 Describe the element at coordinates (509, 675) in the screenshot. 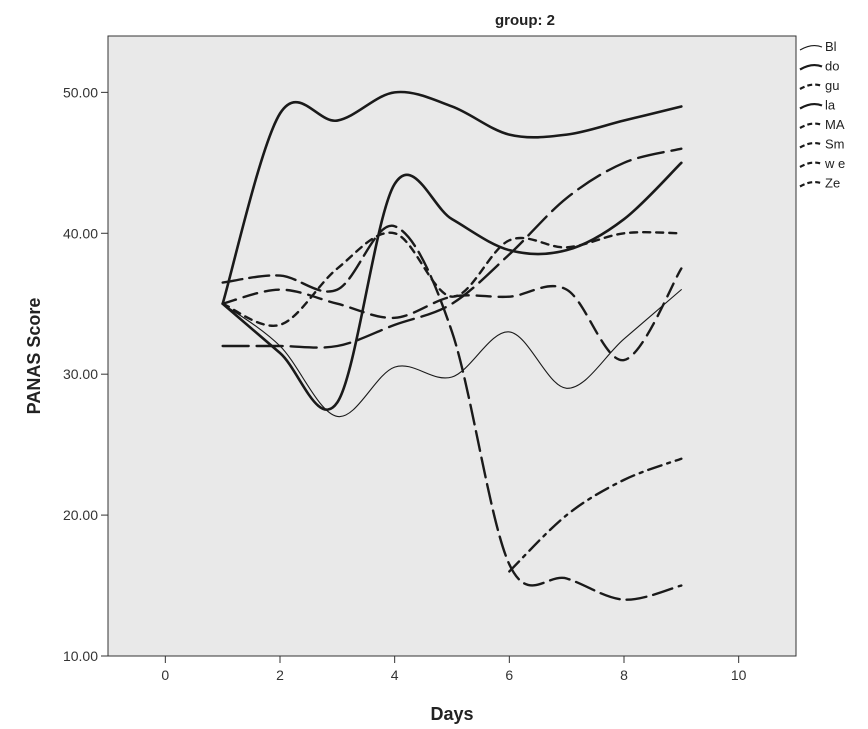

I see `x-tick-label: 6` at that location.